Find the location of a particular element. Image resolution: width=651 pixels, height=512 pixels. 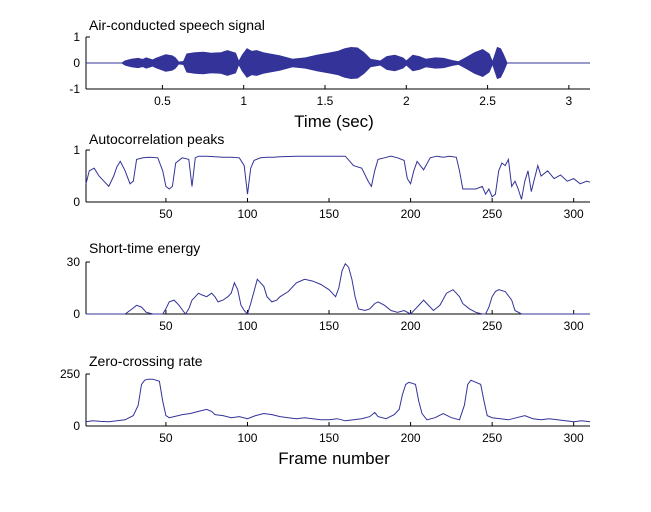

autocorr-x-tick-label: 150 is located at coordinates (329, 214).